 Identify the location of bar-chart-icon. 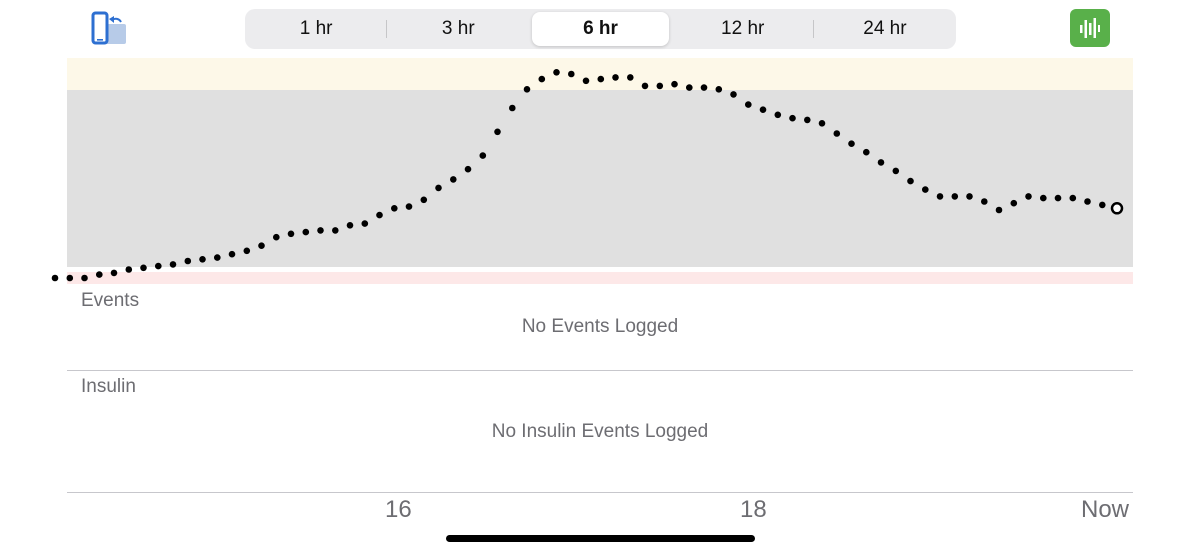
(1090, 28).